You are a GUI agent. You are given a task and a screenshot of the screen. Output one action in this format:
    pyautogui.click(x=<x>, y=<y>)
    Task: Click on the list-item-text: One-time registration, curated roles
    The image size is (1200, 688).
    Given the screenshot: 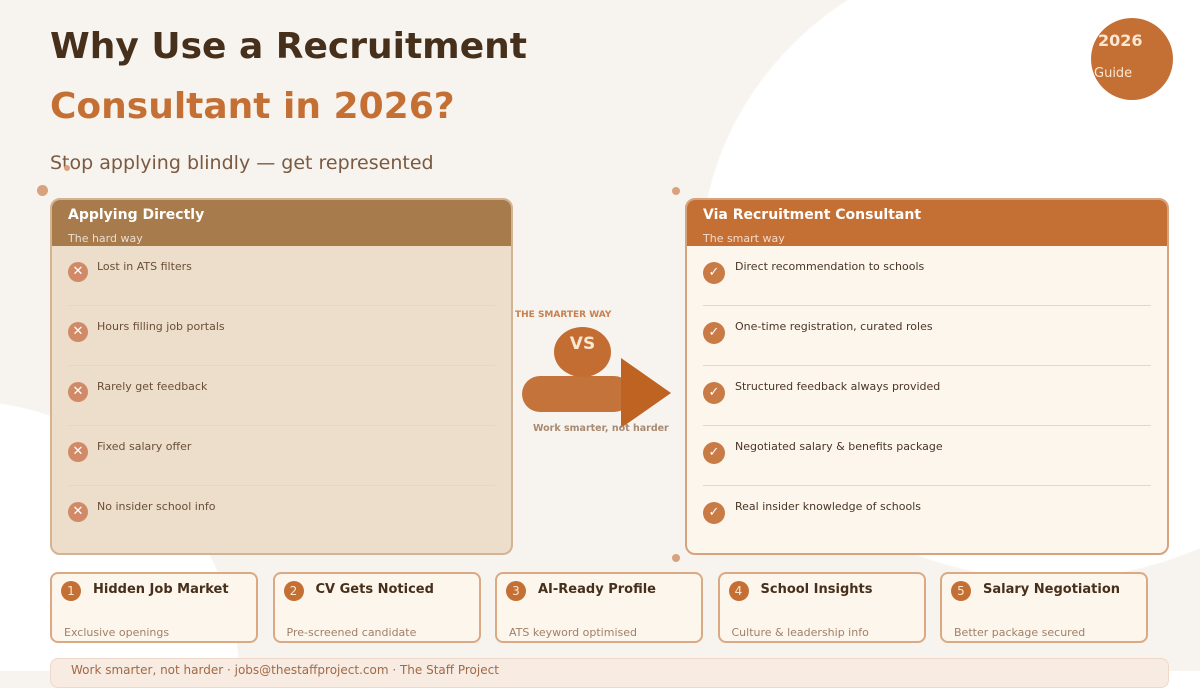 What is the action you would take?
    pyautogui.click(x=834, y=326)
    